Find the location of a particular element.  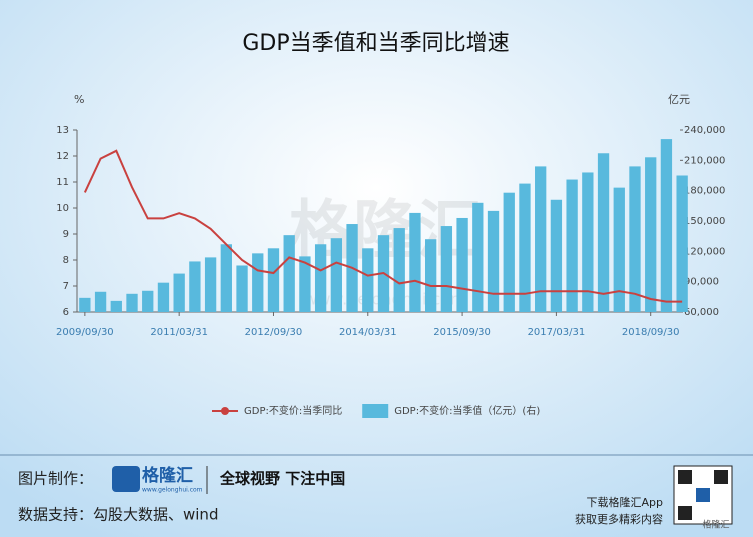

legend-label: GDP:不变价:当季值（亿元）(右) is located at coordinates (467, 410).